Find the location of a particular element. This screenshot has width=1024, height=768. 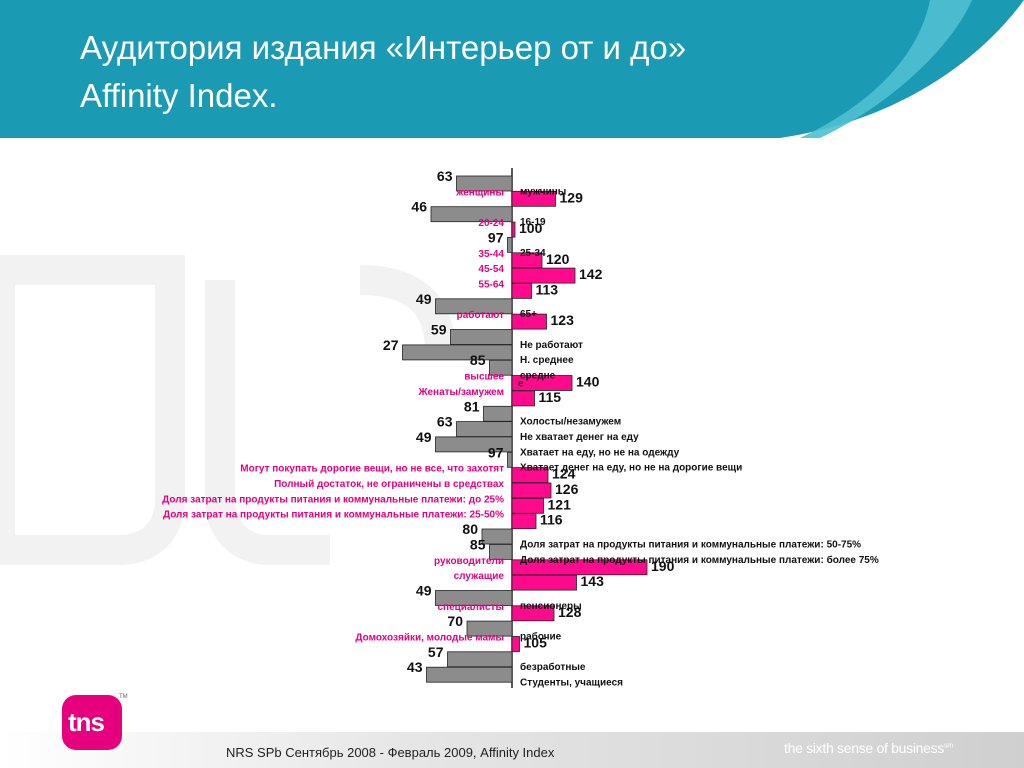

bar-value-1: 129 is located at coordinates (572, 197).